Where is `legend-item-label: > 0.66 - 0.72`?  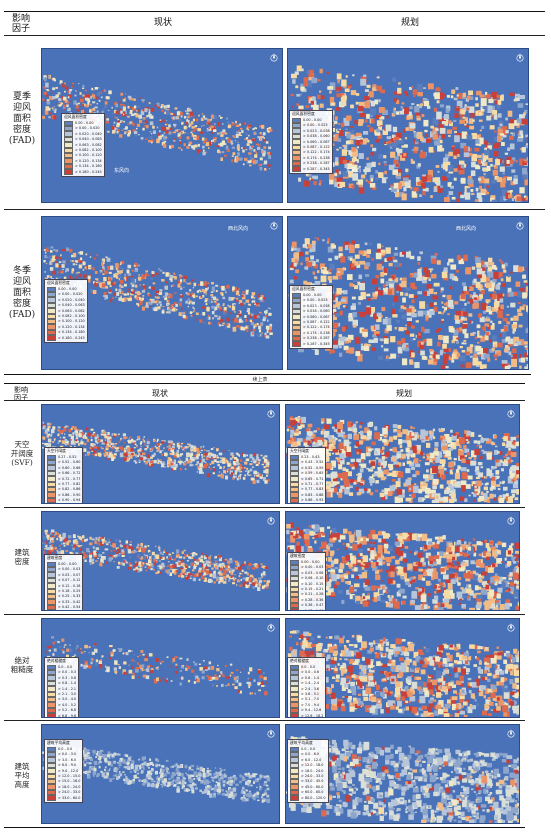
legend-item-label: > 0.66 - 0.72 is located at coordinates (69, 473).